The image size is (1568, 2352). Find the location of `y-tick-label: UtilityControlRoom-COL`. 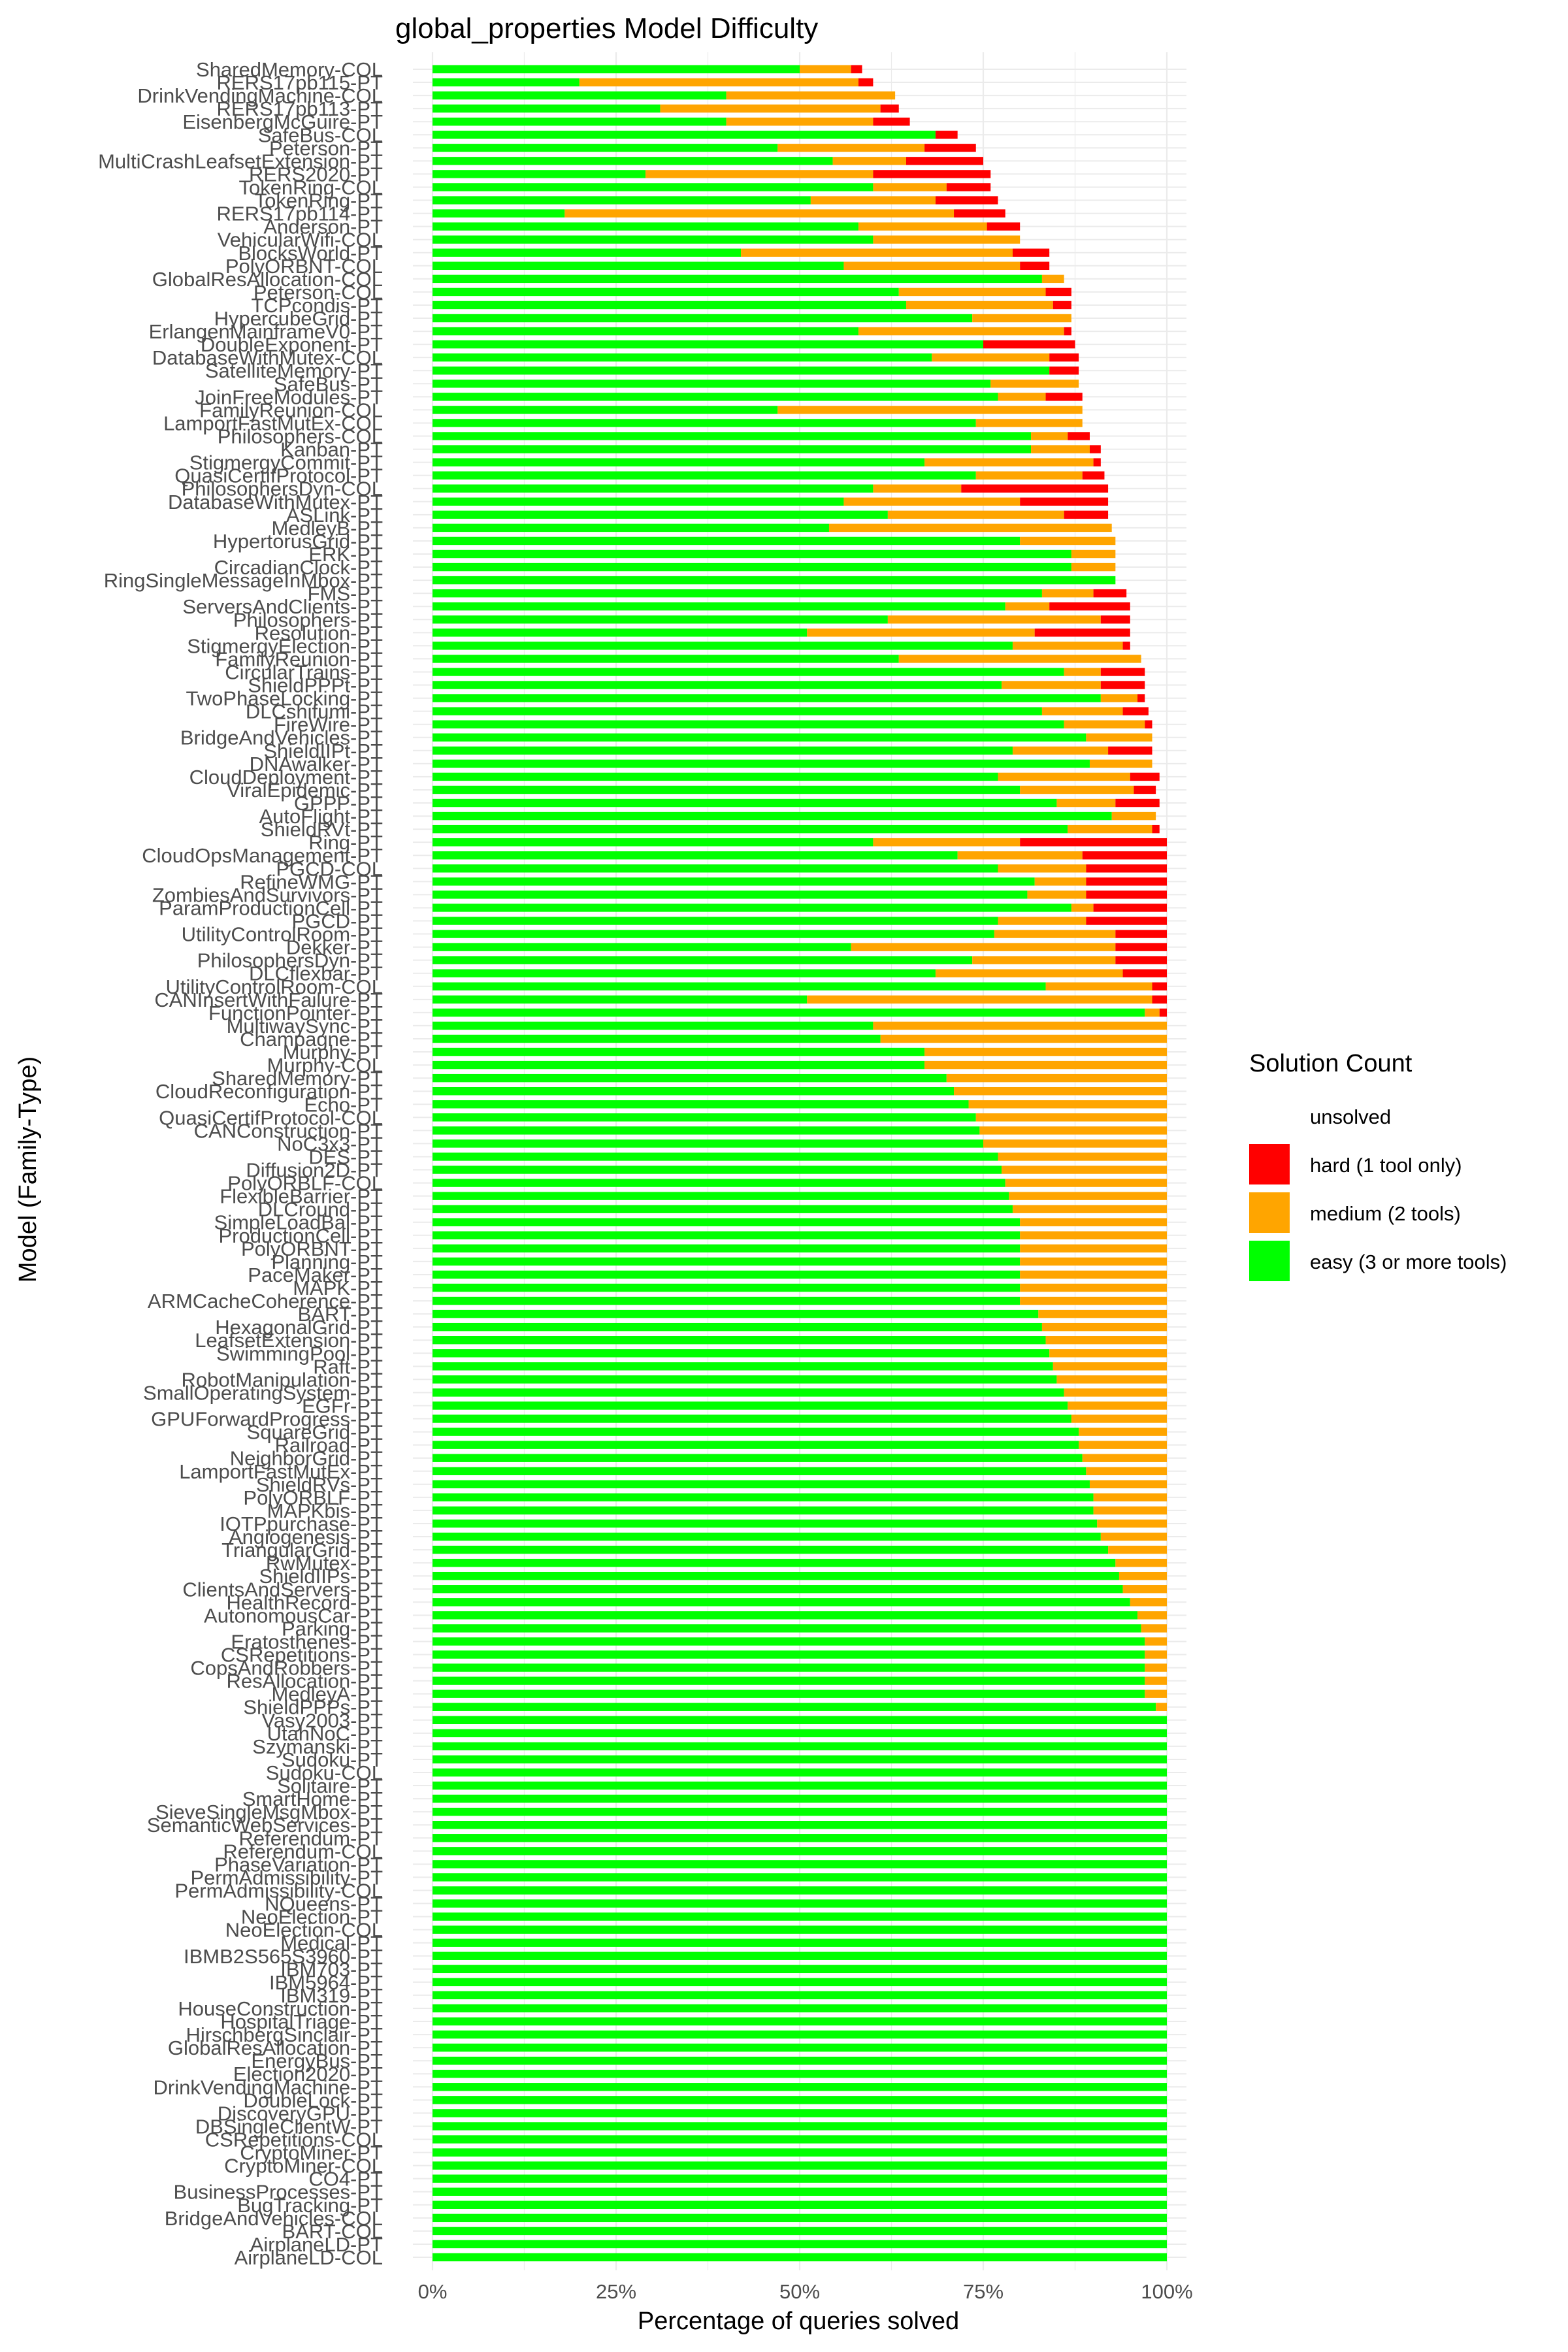

y-tick-label: UtilityControlRoom-COL is located at coordinates (274, 986).